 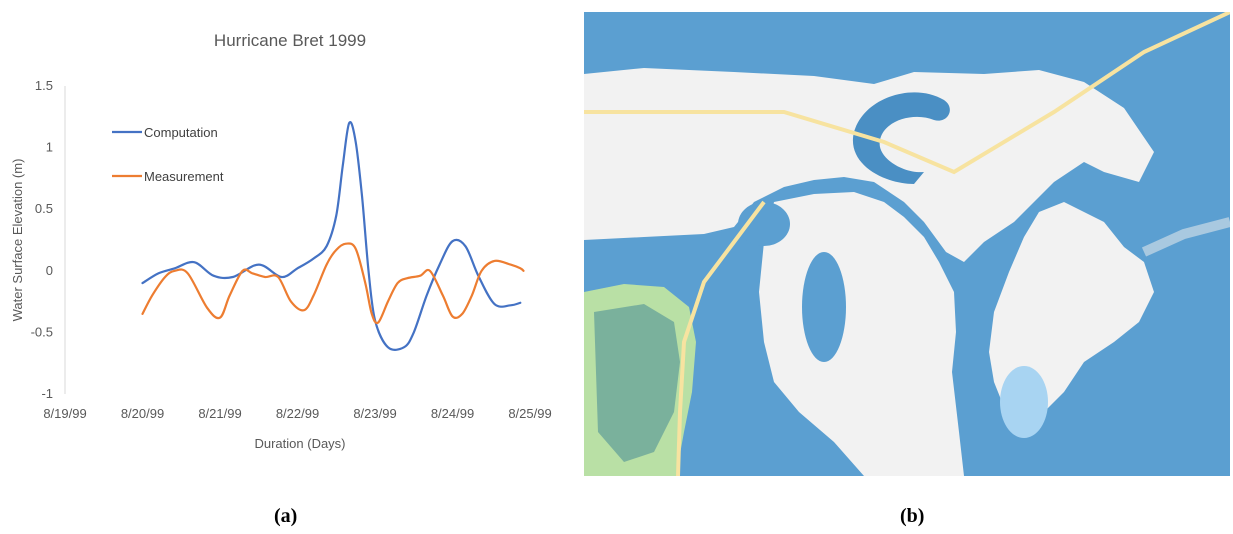 I want to click on x-tick-label: 8/19/99, so click(x=64, y=413).